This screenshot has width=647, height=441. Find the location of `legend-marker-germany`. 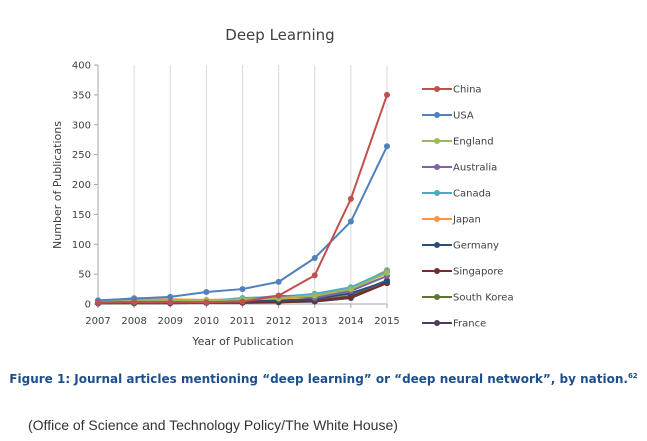

legend-marker-germany is located at coordinates (437, 245).